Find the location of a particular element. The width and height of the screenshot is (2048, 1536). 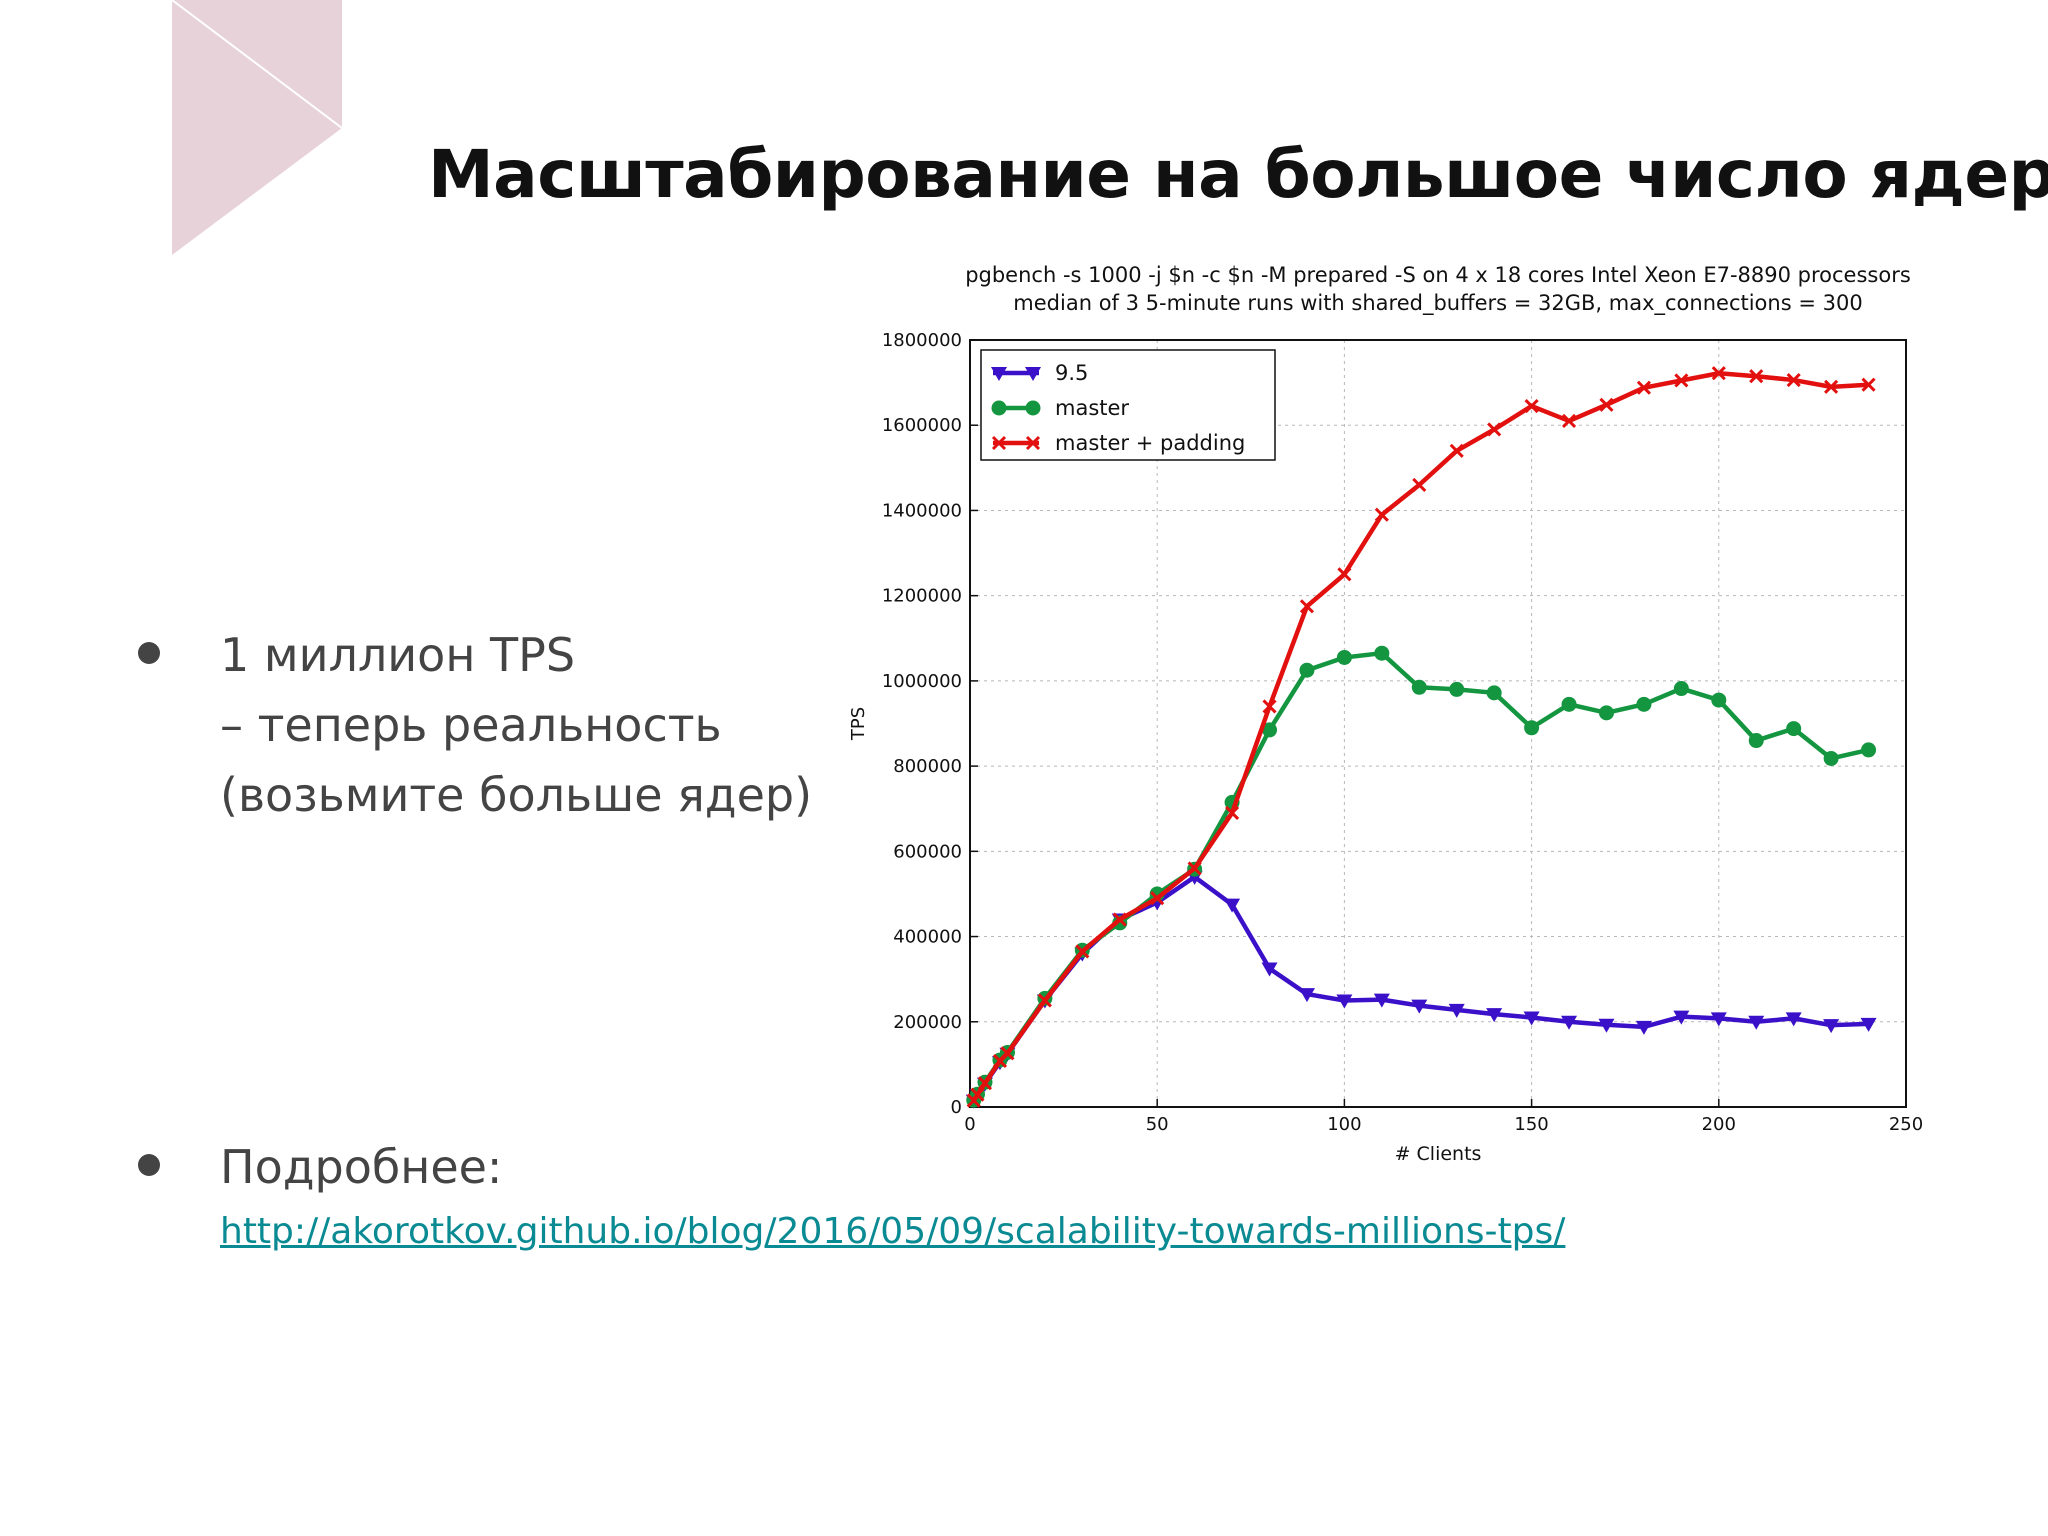

x-tick-label: 250 is located at coordinates (1906, 1124).